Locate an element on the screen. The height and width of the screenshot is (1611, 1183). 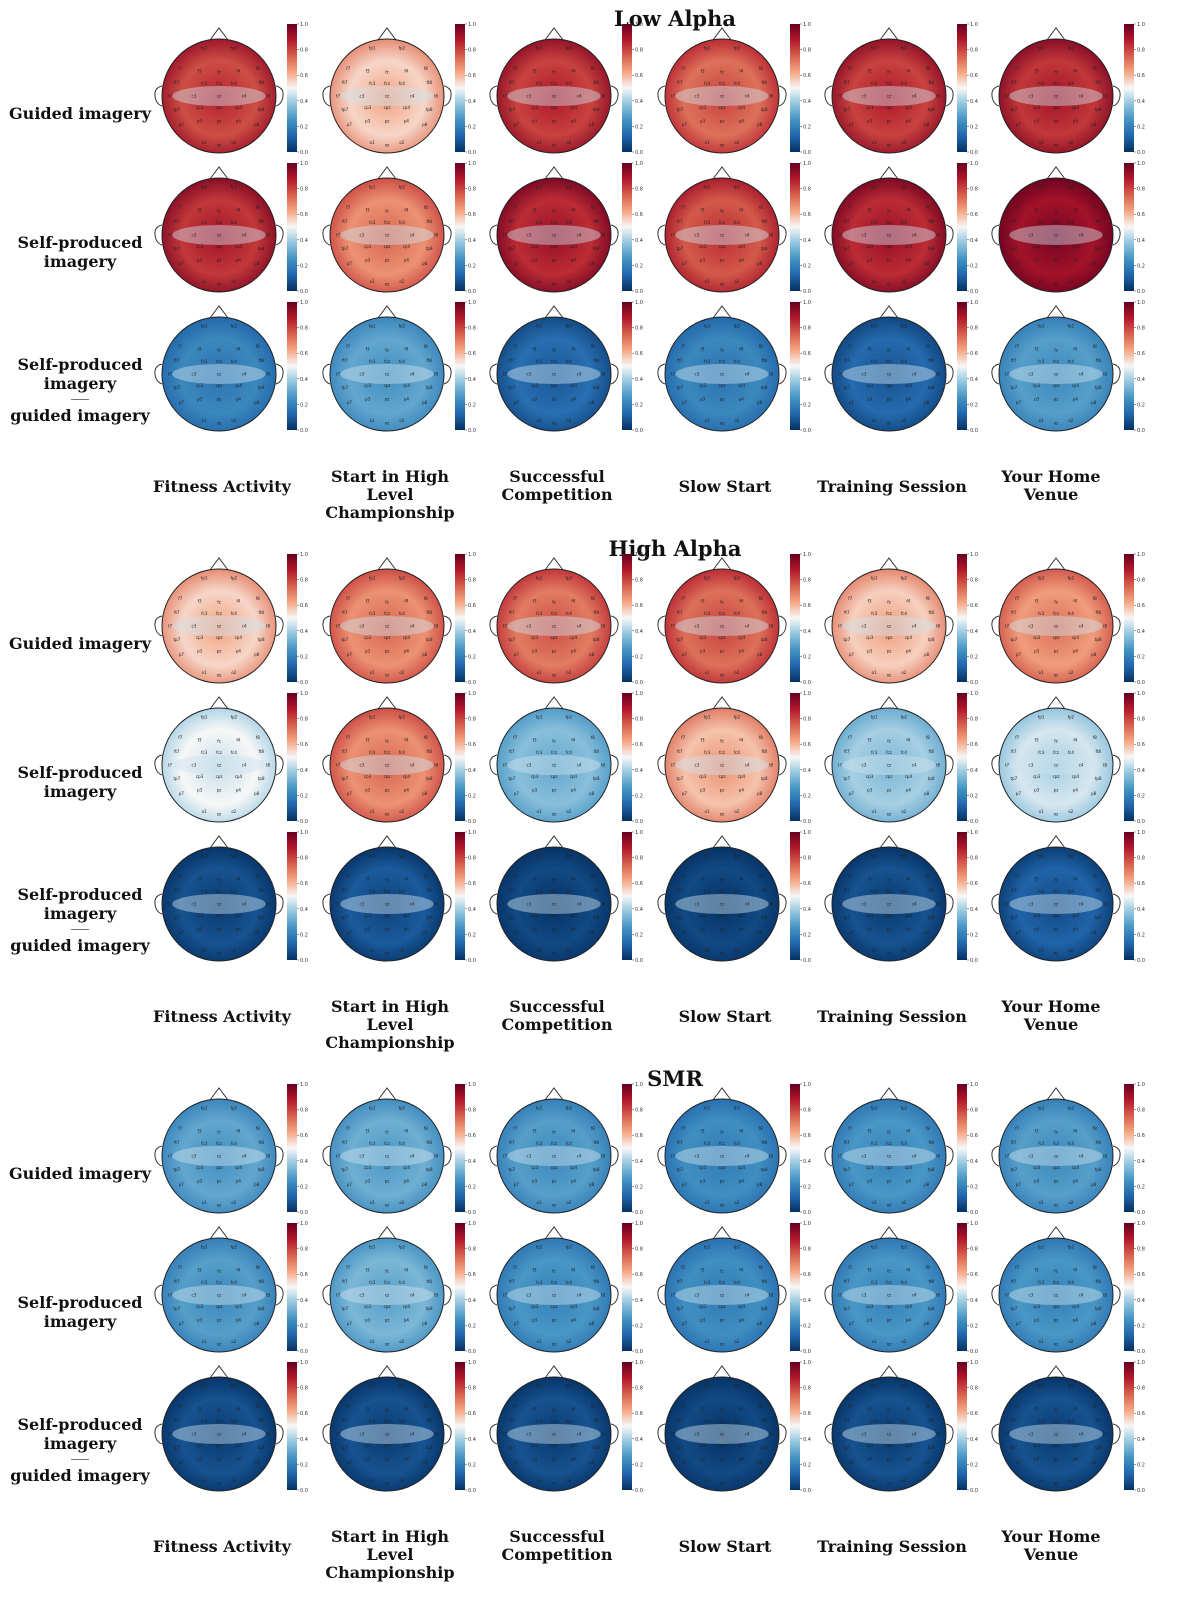
electrode-label: fp2 is located at coordinates (234, 48).